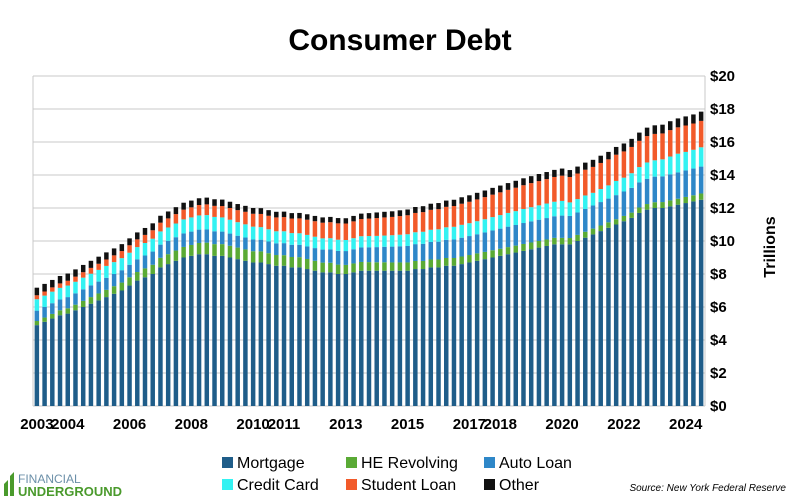  What do you see at coordinates (70, 490) in the screenshot?
I see `logo-text-bottom: UNDERGROUND` at bounding box center [70, 490].